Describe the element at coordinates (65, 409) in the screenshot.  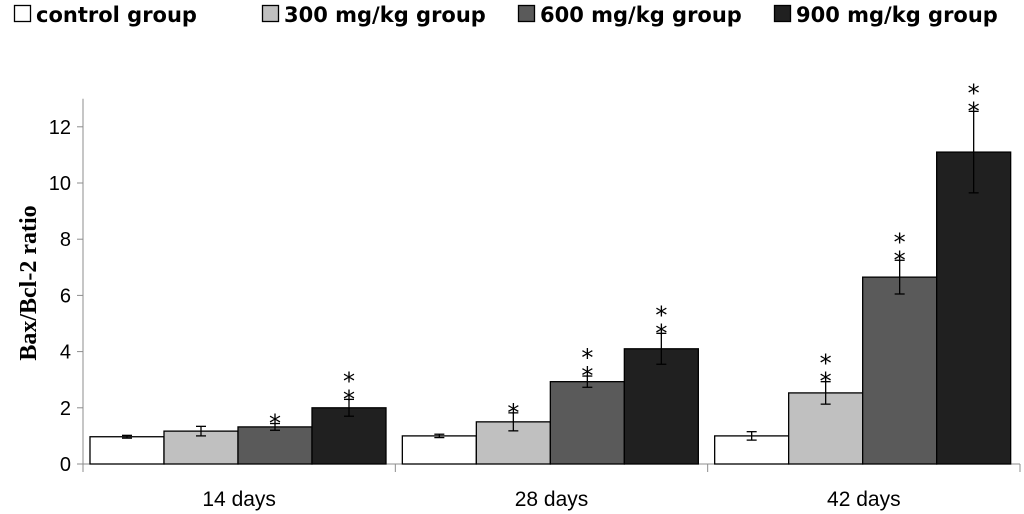
I see `y-tick-label: 2` at that location.